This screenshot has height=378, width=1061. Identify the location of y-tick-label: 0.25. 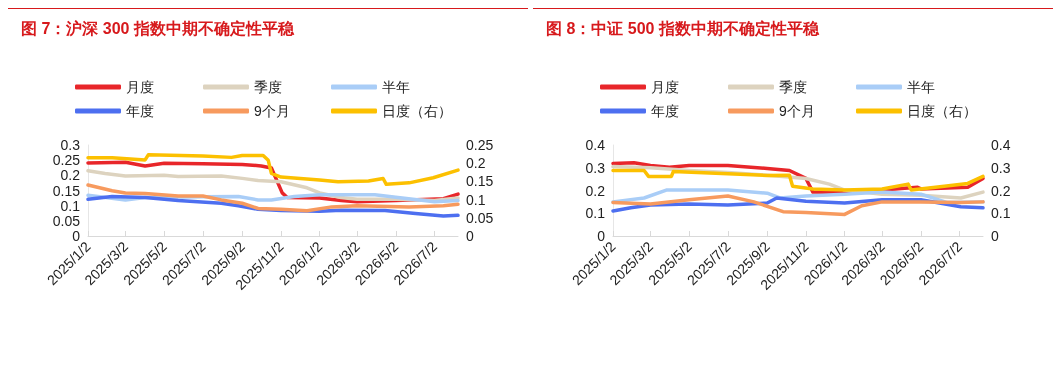
(66, 160).